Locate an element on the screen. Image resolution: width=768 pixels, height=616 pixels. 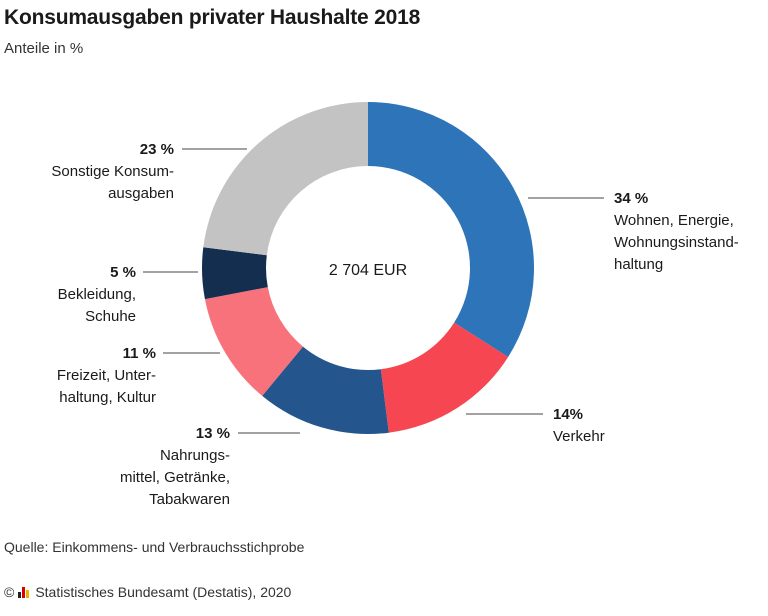
footer-org: Statistisches Bundesamt (Destatis), 2020 is located at coordinates (163, 592).